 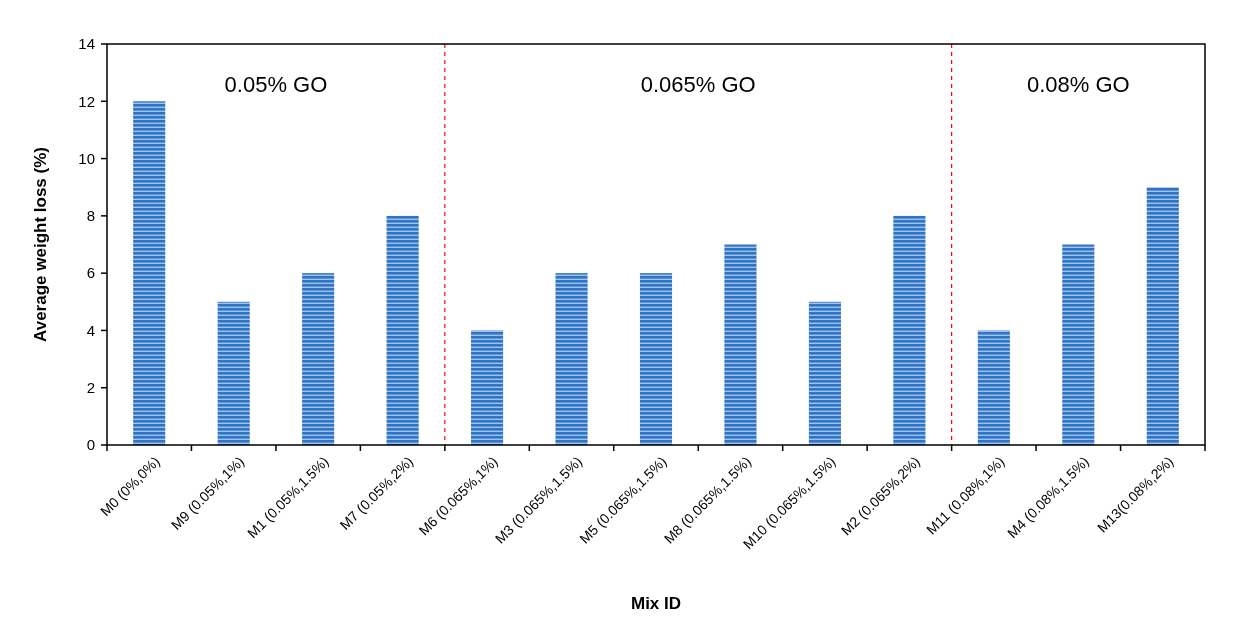 I want to click on annotation: 0.08% GO, so click(x=1078, y=84).